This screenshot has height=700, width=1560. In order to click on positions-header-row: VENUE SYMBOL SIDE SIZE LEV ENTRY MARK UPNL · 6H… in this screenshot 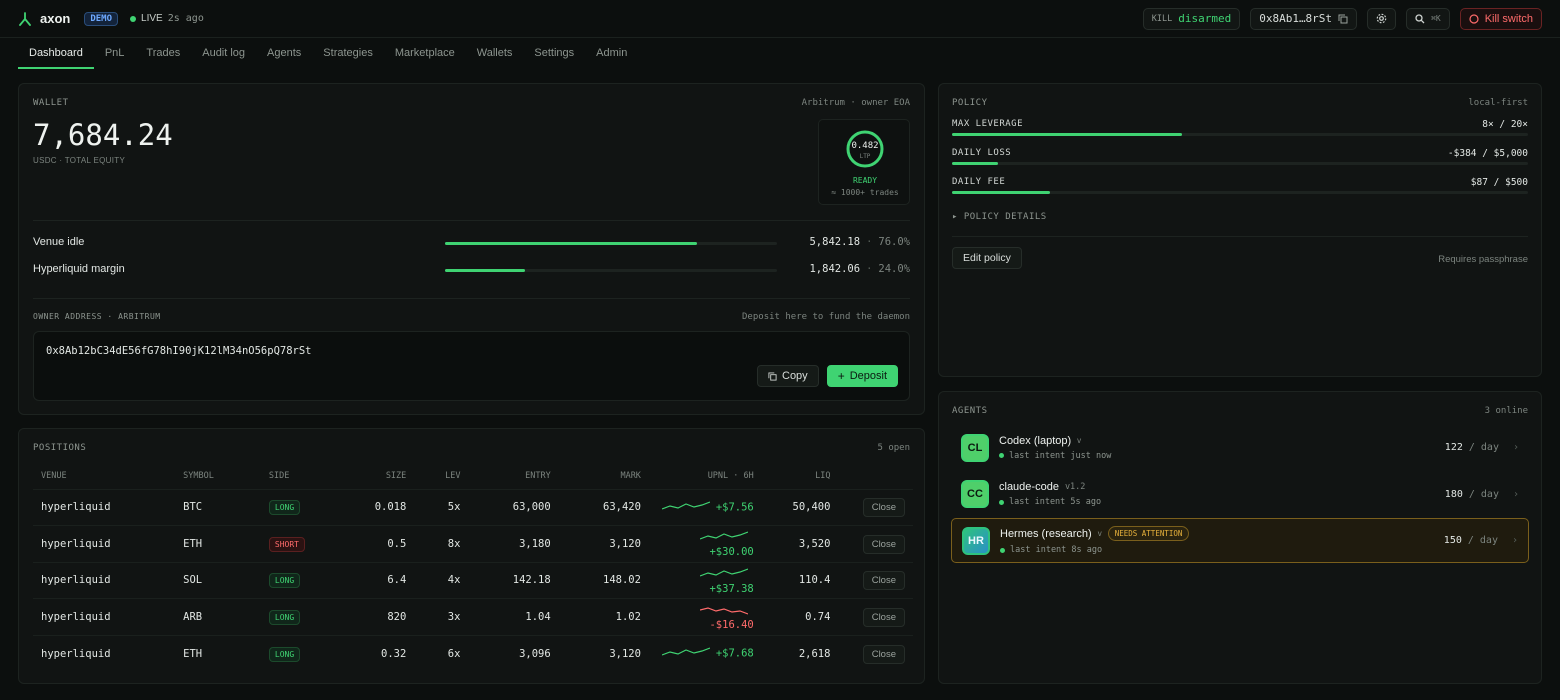, I will do `click(473, 476)`.